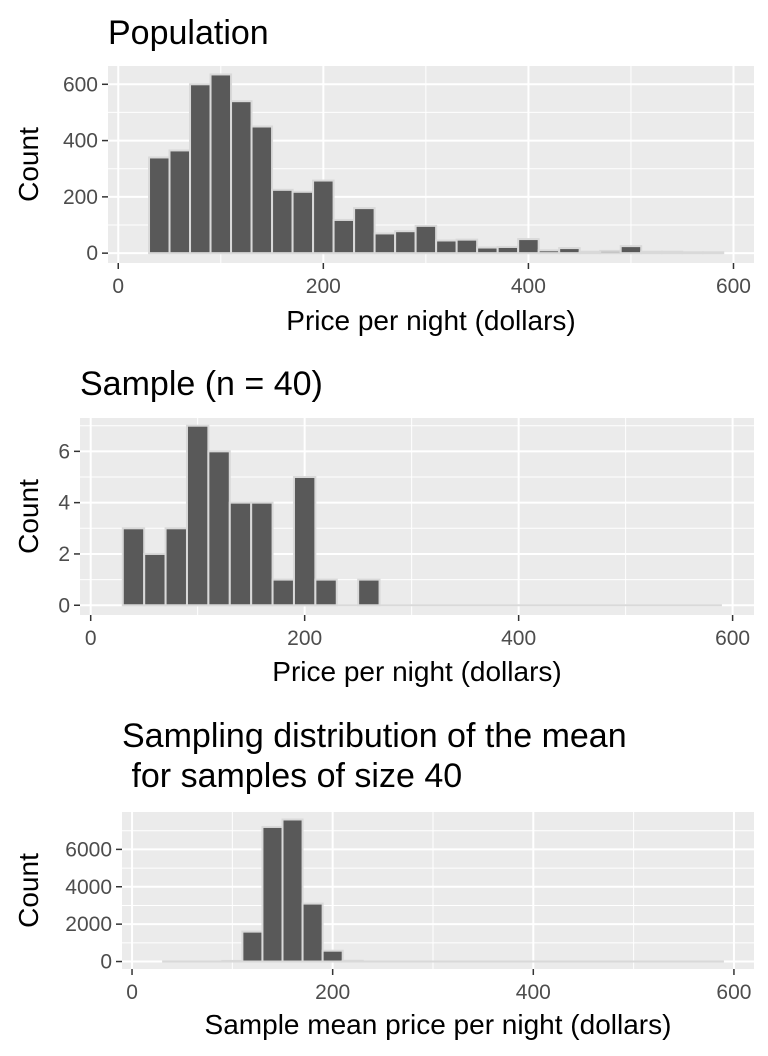 The width and height of the screenshot is (768, 1056). I want to click on y-tick-label: 2, so click(64, 554).